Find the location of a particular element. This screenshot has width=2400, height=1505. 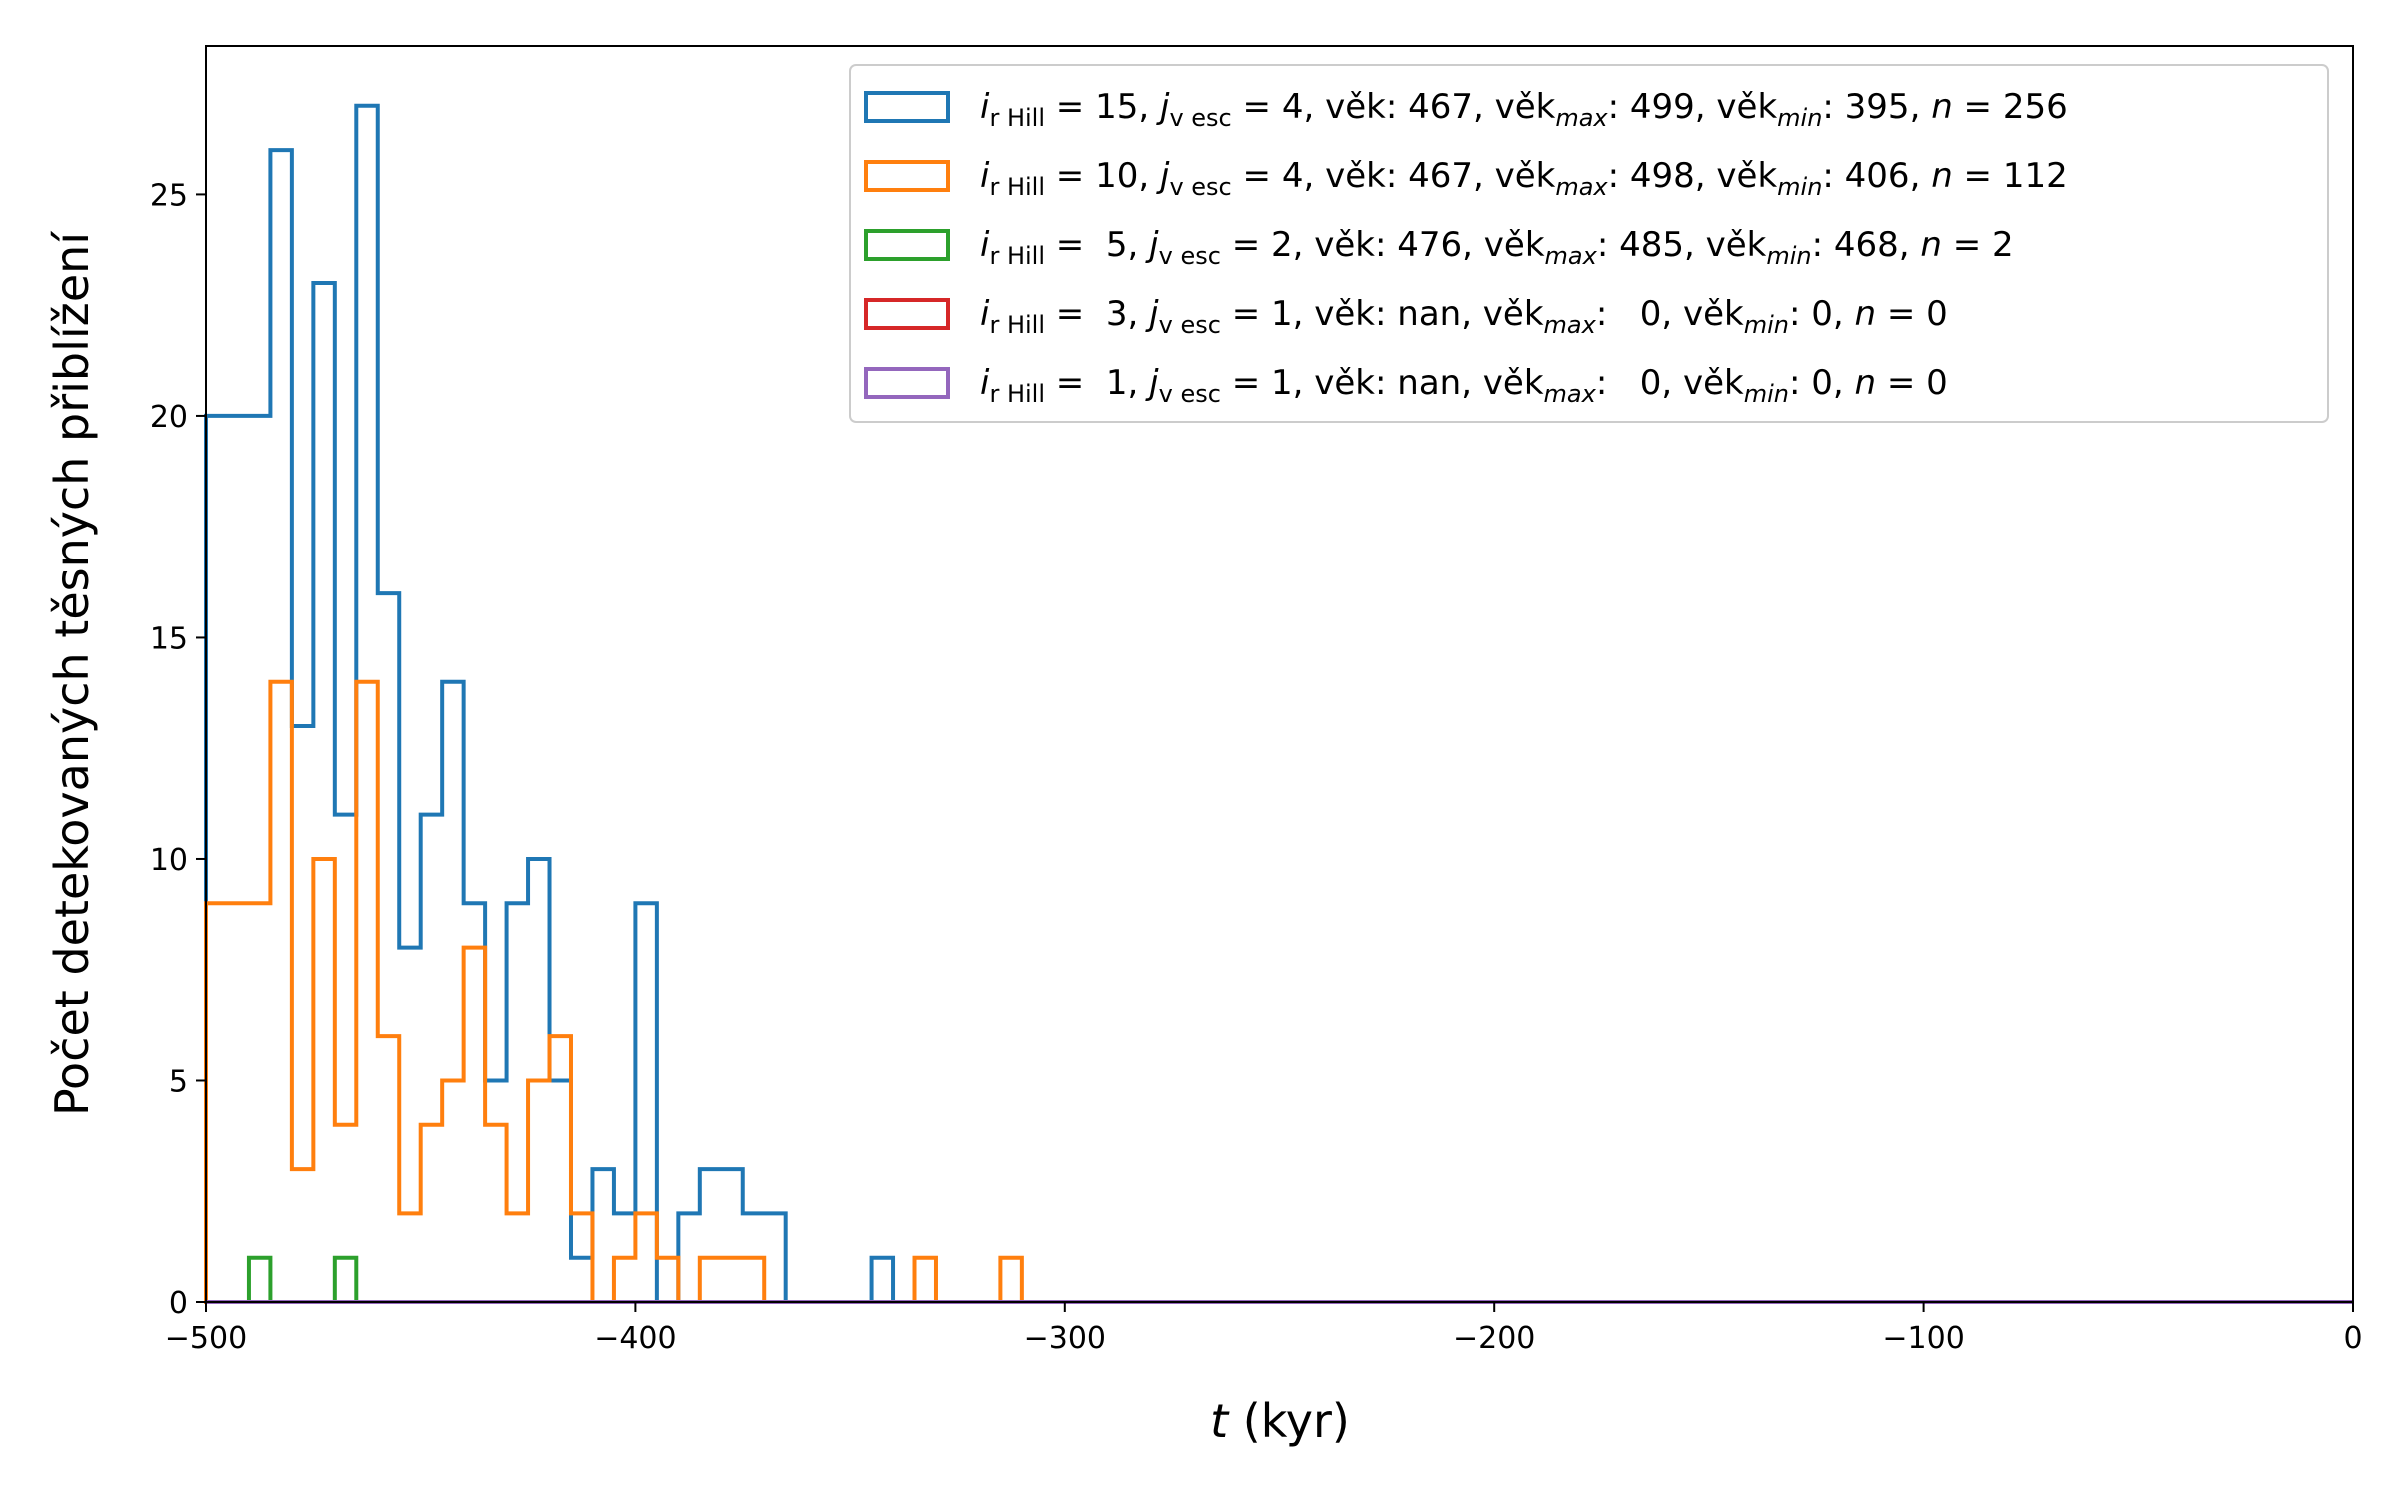

legend-age-max-value: : 499, věk is located at coordinates (1693, 107).